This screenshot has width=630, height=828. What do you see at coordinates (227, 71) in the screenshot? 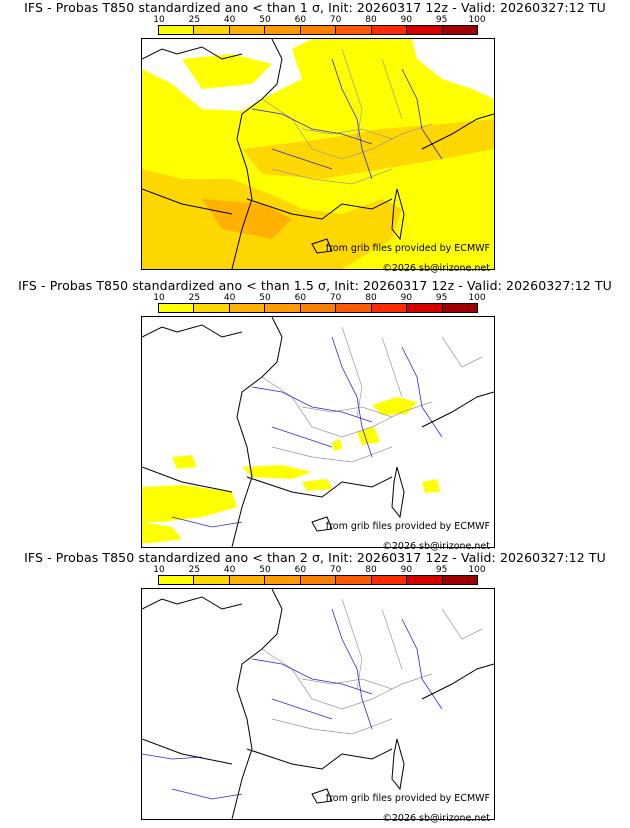
I see `prob-area-ocean-north` at bounding box center [227, 71].